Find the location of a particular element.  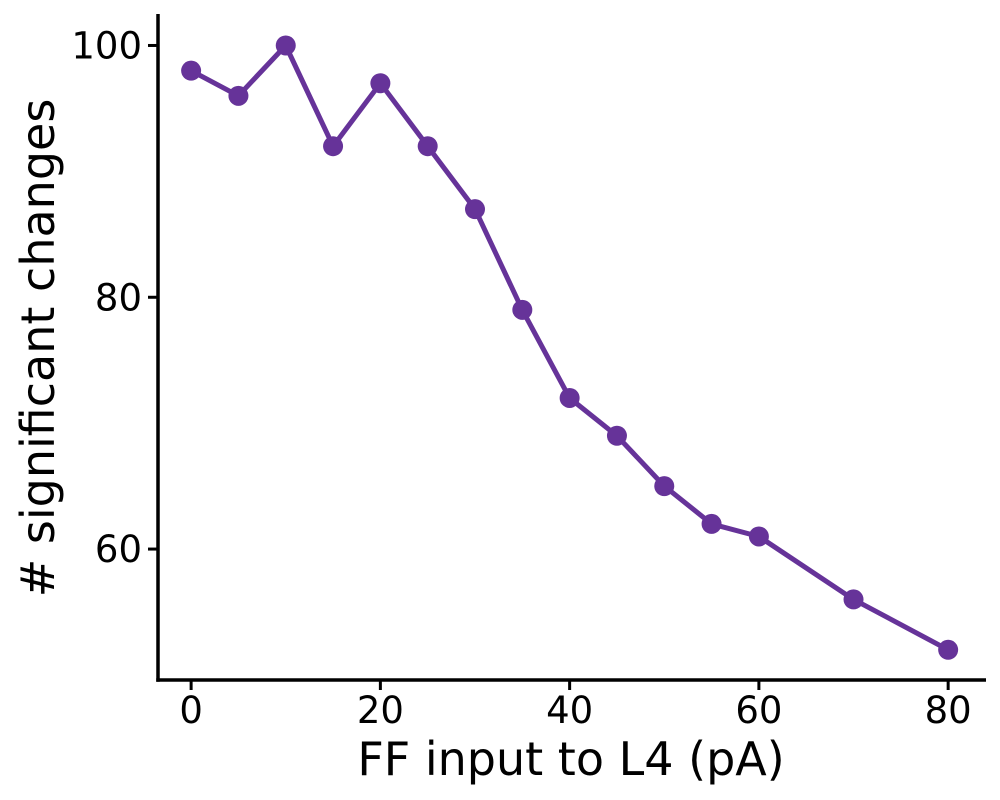

y-tick-label: 80 is located at coordinates (118, 297).